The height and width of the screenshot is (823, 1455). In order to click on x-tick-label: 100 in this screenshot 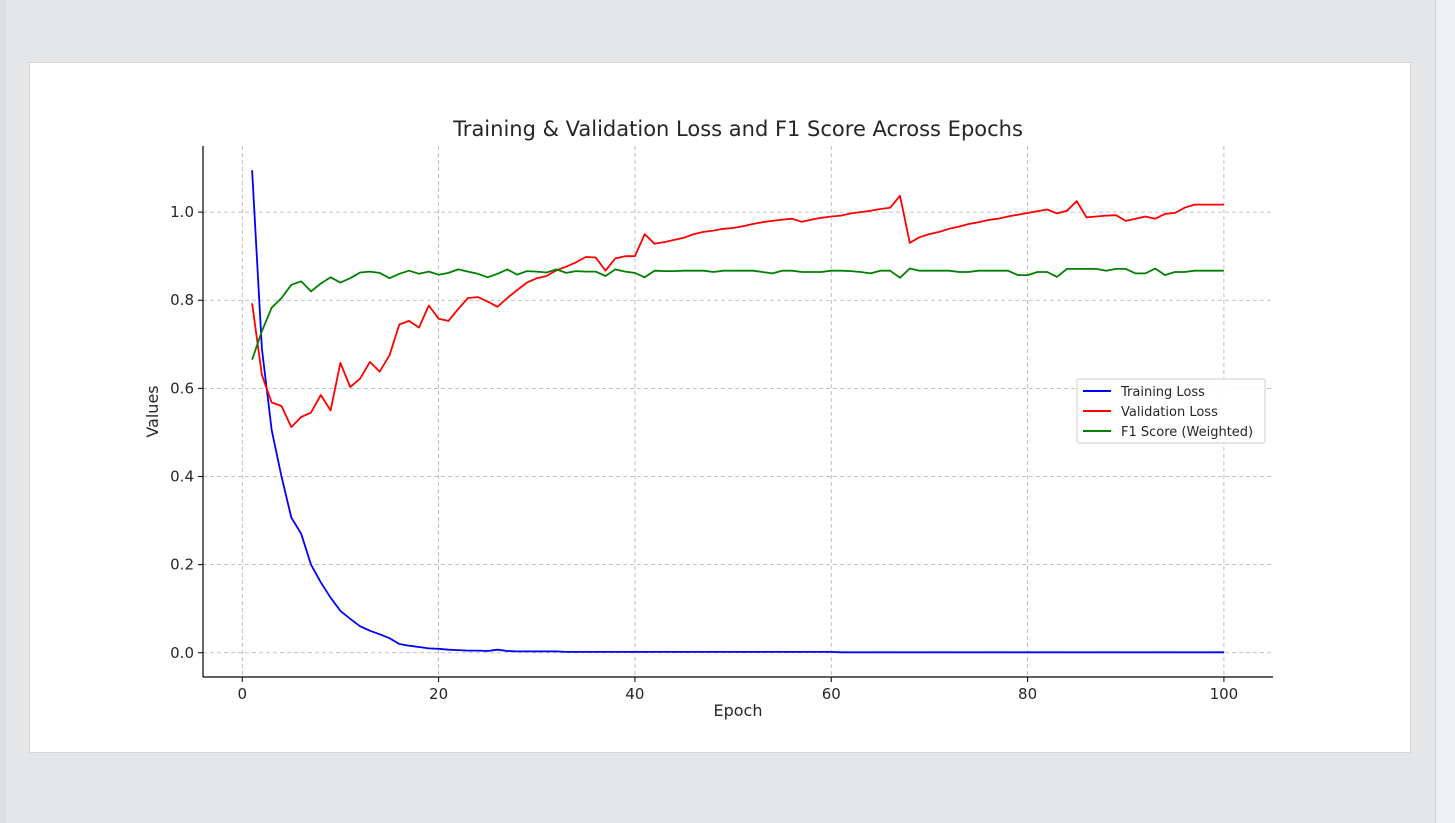, I will do `click(1224, 694)`.